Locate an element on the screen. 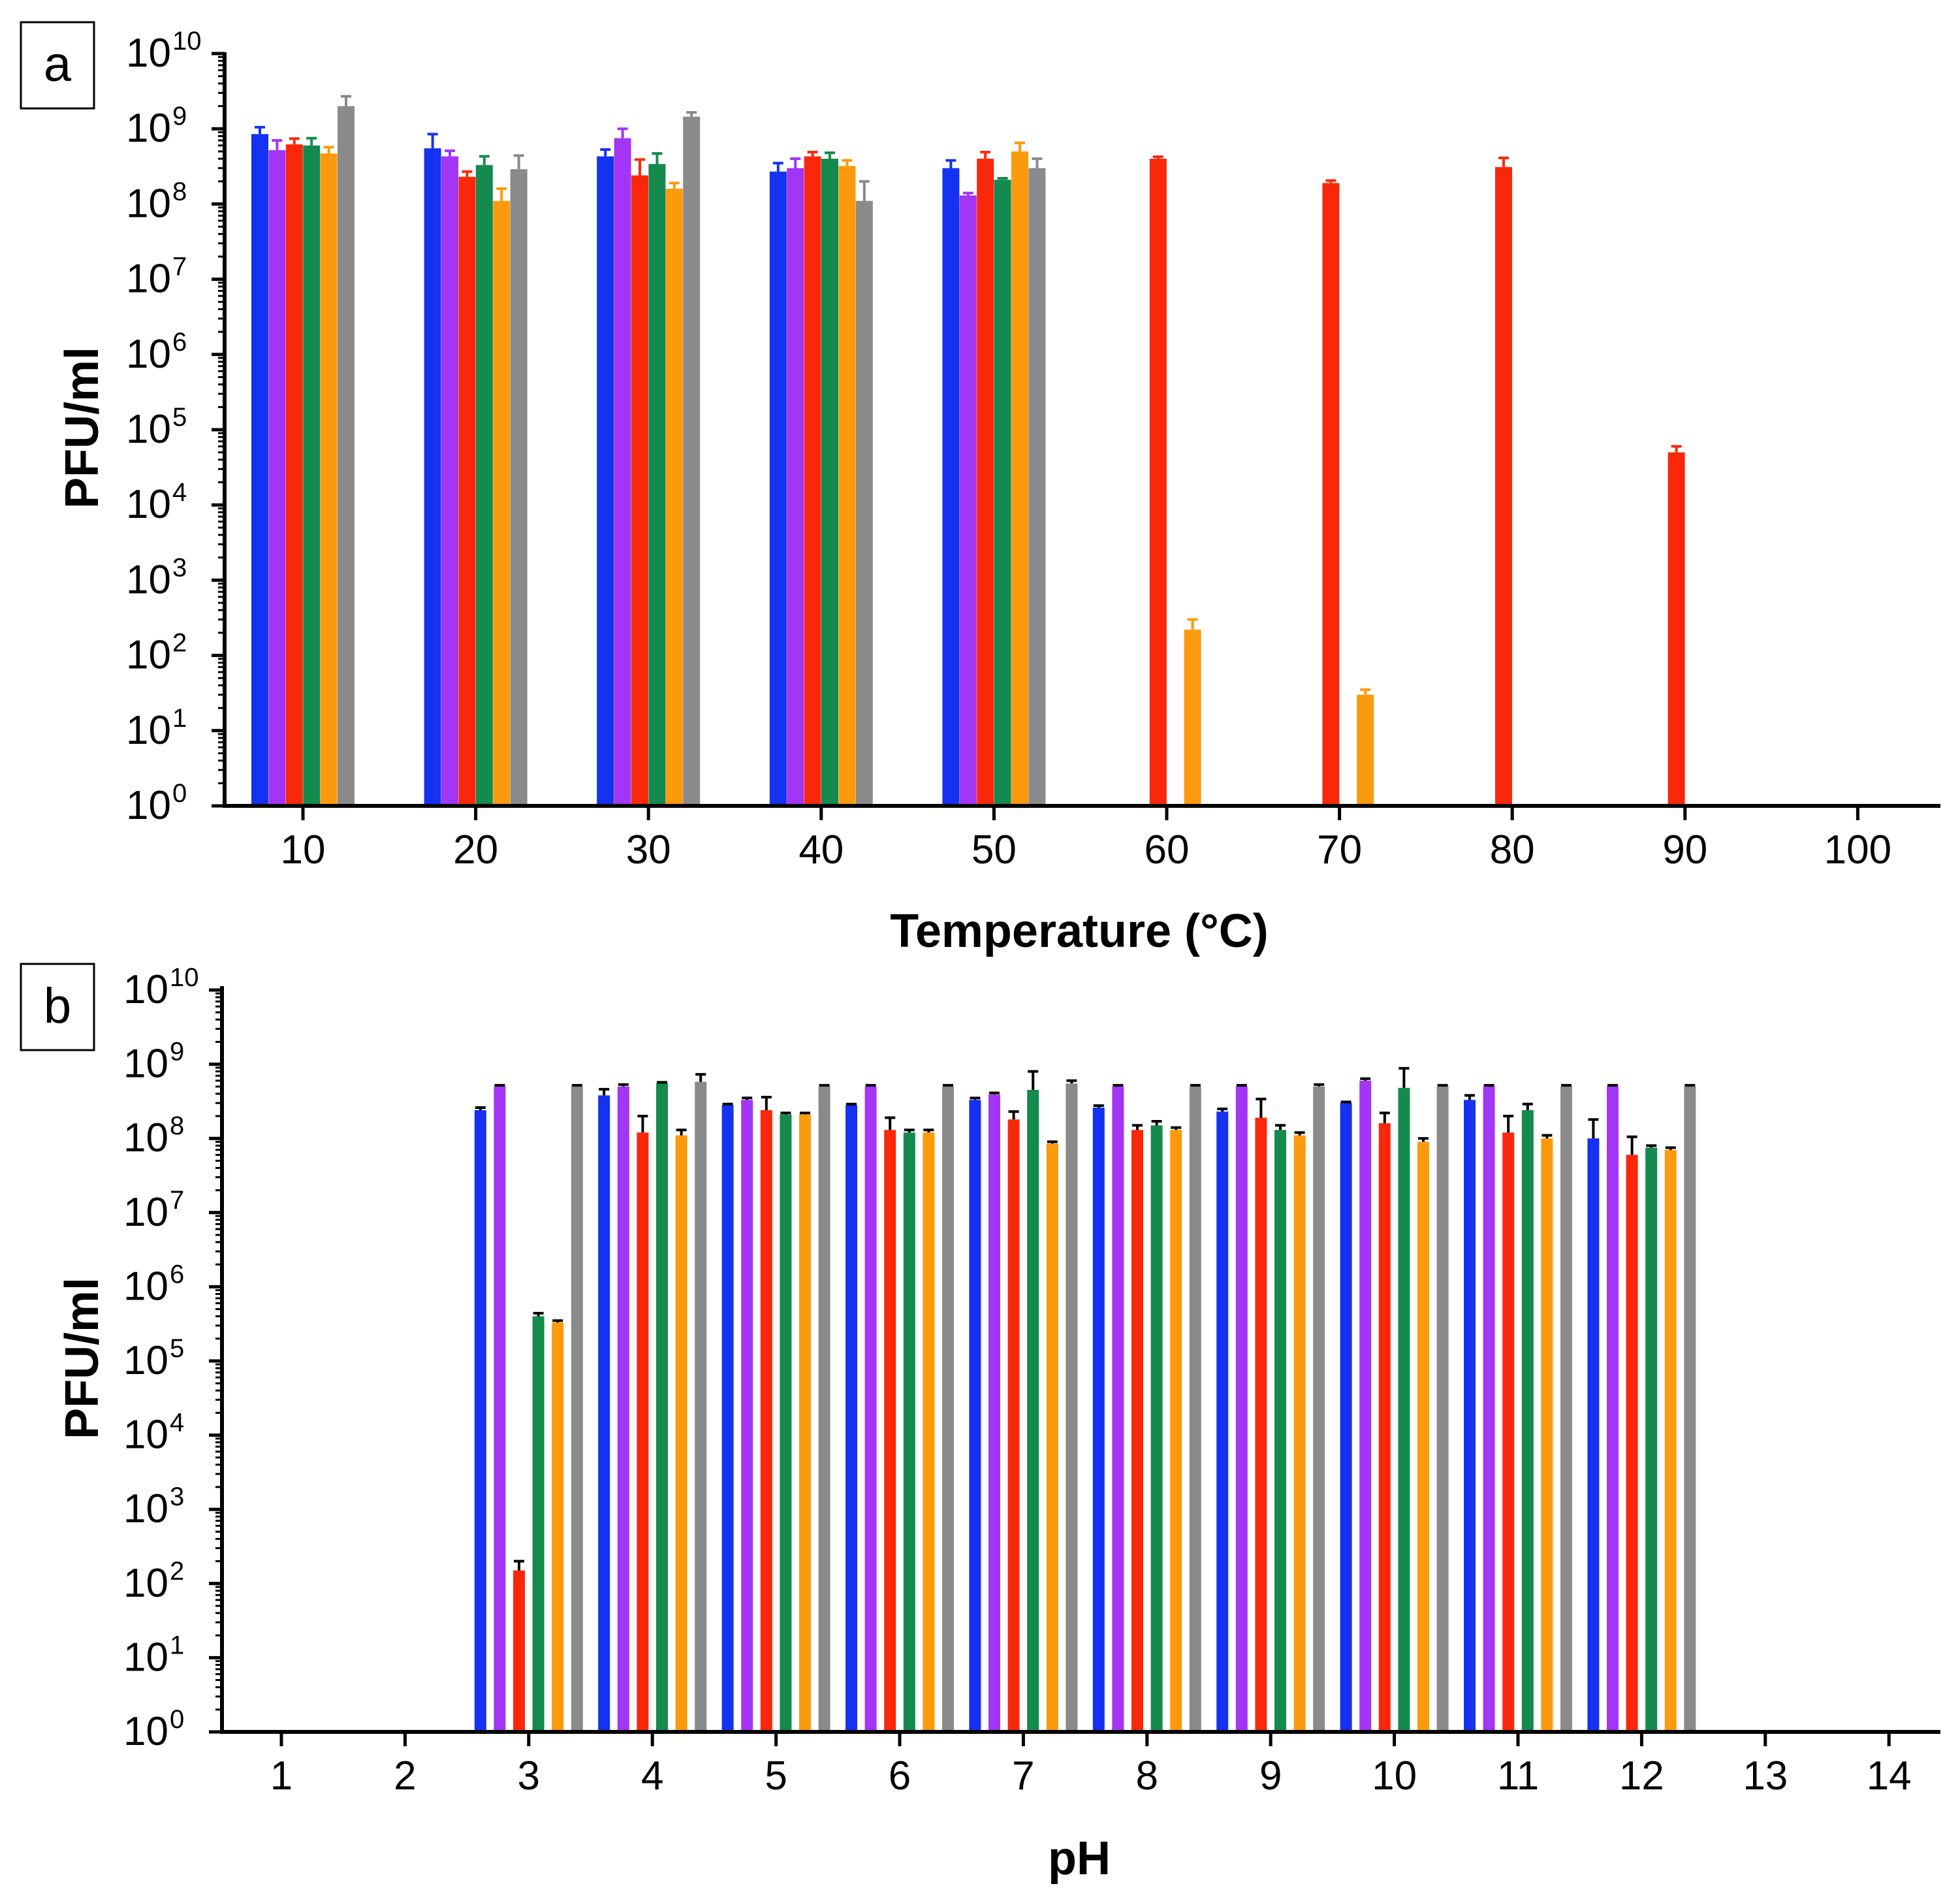  panel-a-xtick-label: 40 is located at coordinates (821, 849).